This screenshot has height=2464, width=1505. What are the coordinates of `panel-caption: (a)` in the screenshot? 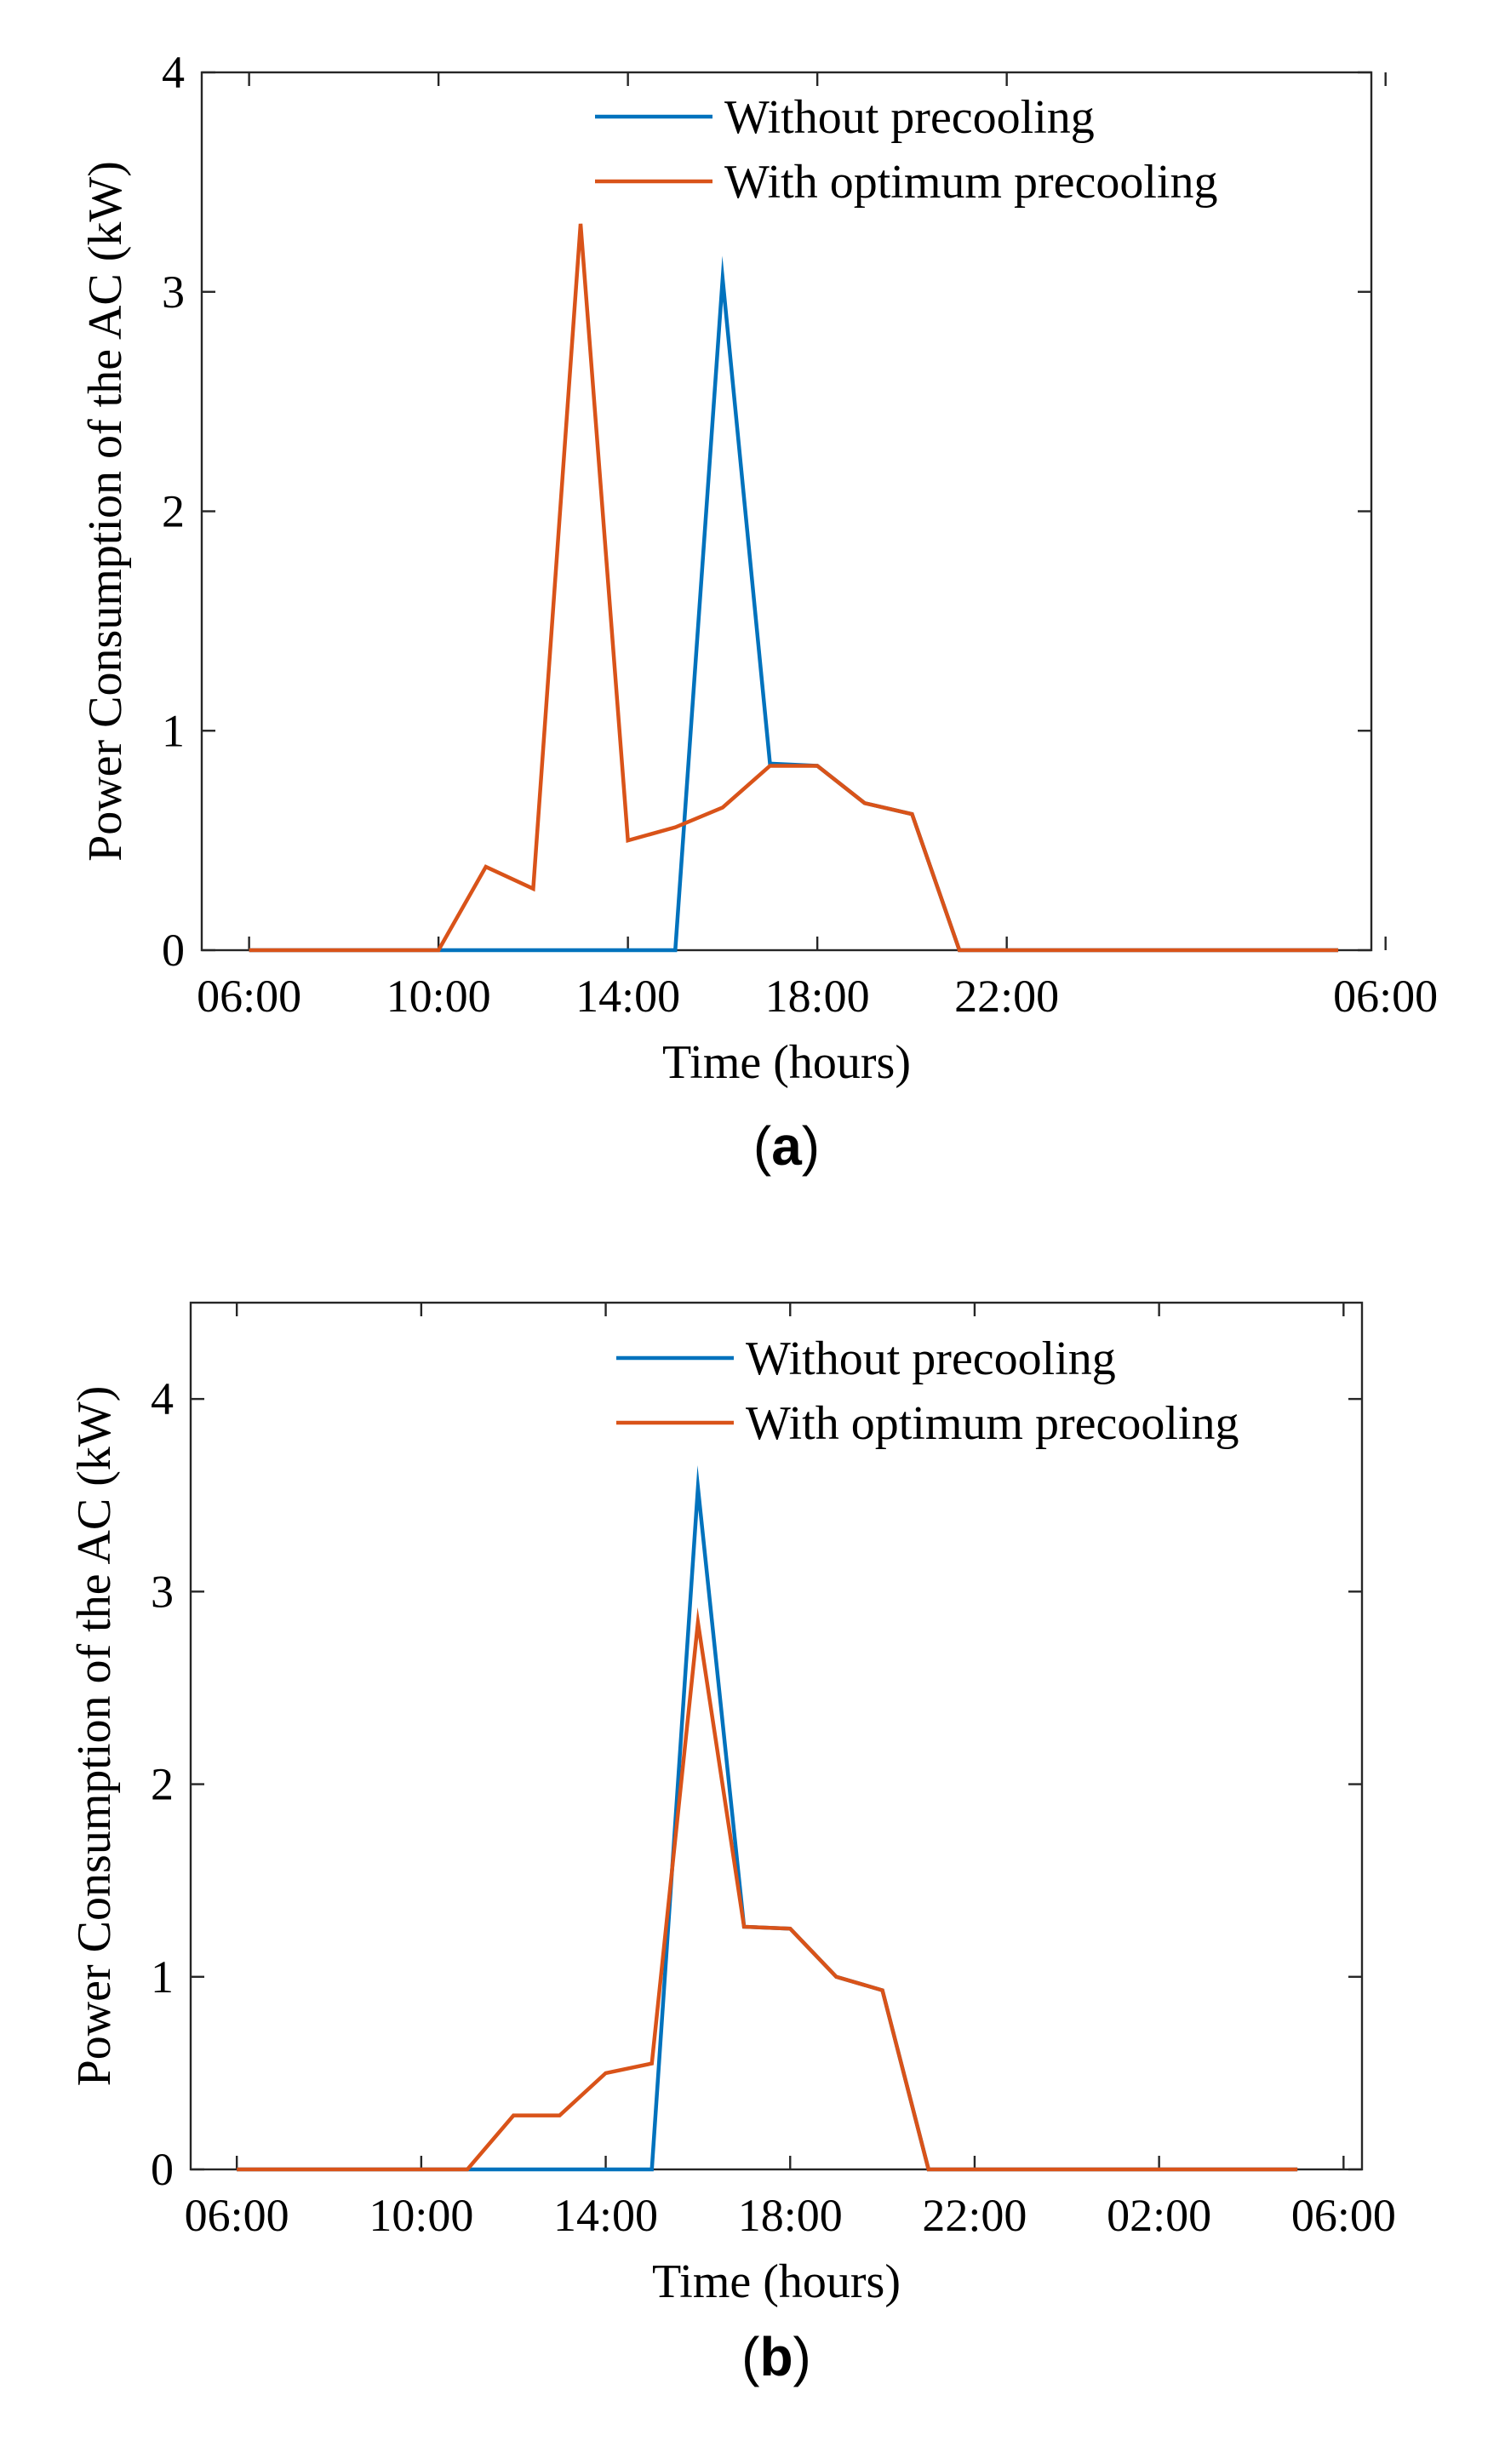 It's located at (786, 1146).